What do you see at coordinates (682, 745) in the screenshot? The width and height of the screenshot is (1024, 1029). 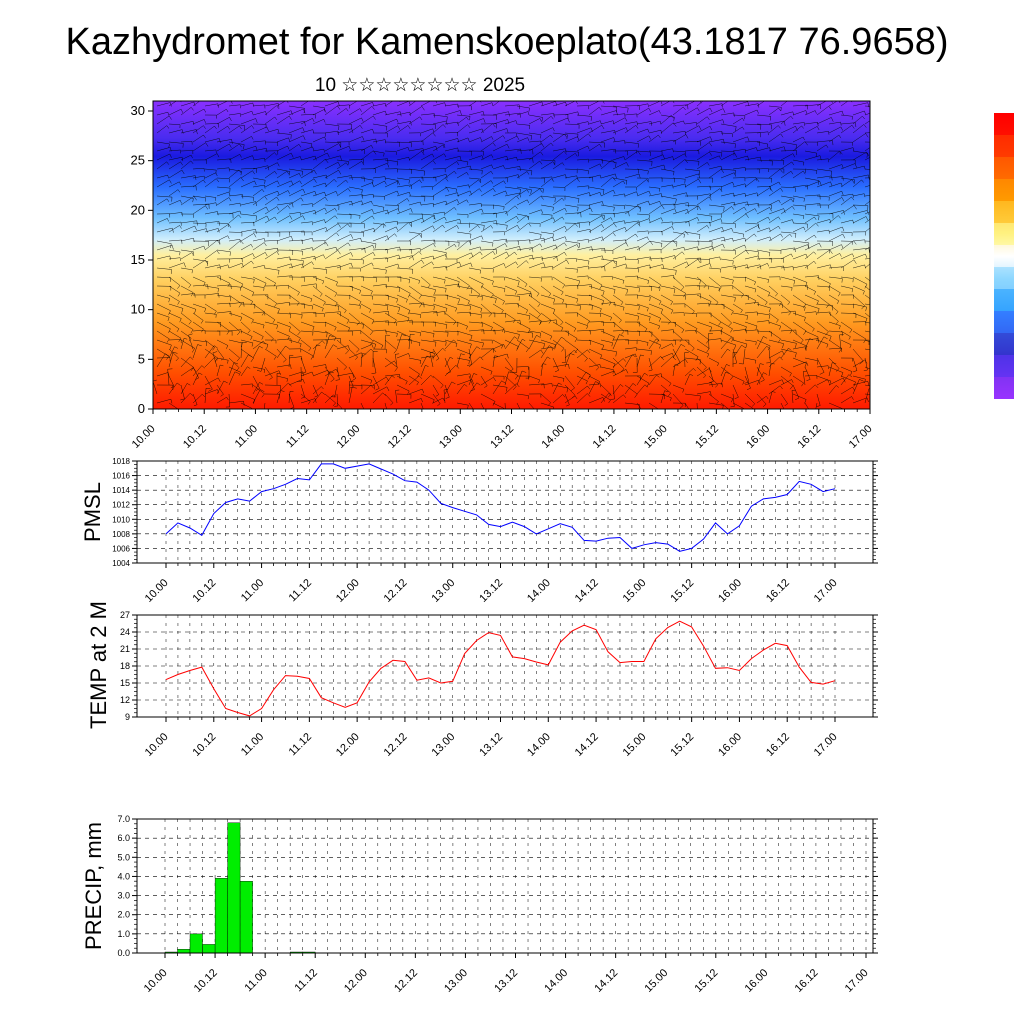 I see `temp-xtick-label: 15.12` at bounding box center [682, 745].